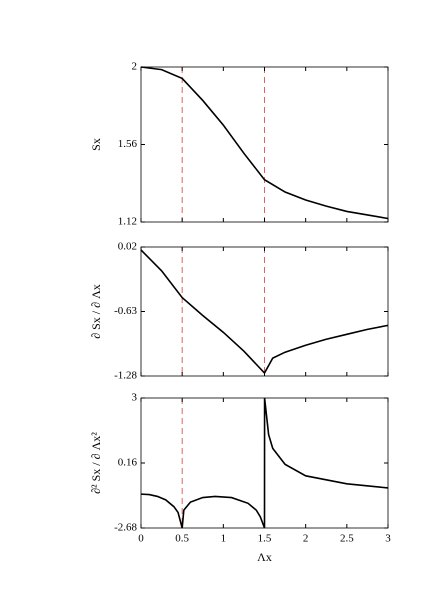 This screenshot has height=594, width=429. What do you see at coordinates (96, 311) in the screenshot?
I see `y-axis-label: ∂ Sx / ∂ Λx` at bounding box center [96, 311].